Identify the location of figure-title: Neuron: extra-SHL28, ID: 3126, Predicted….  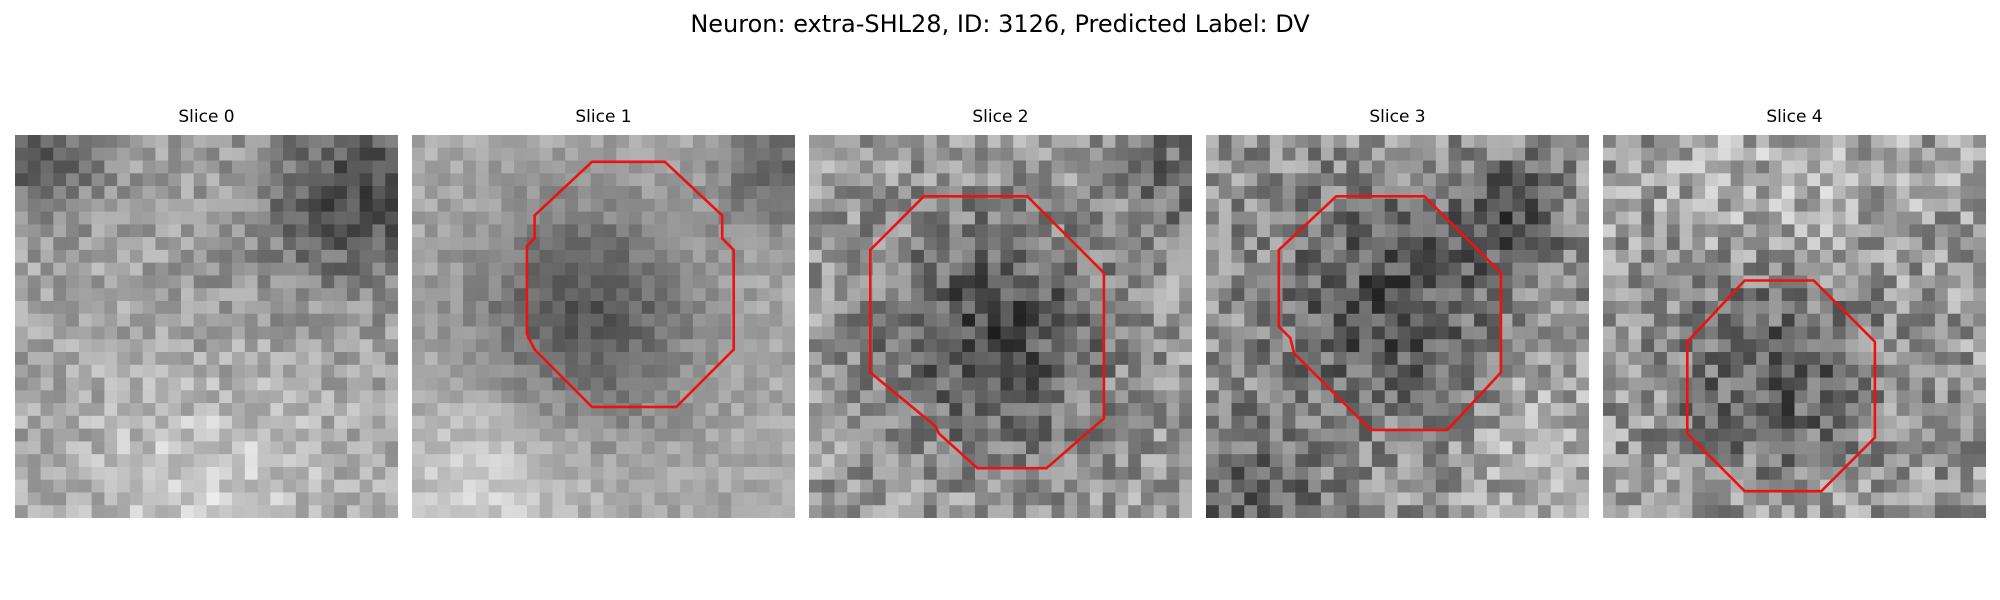
(1000, 24).